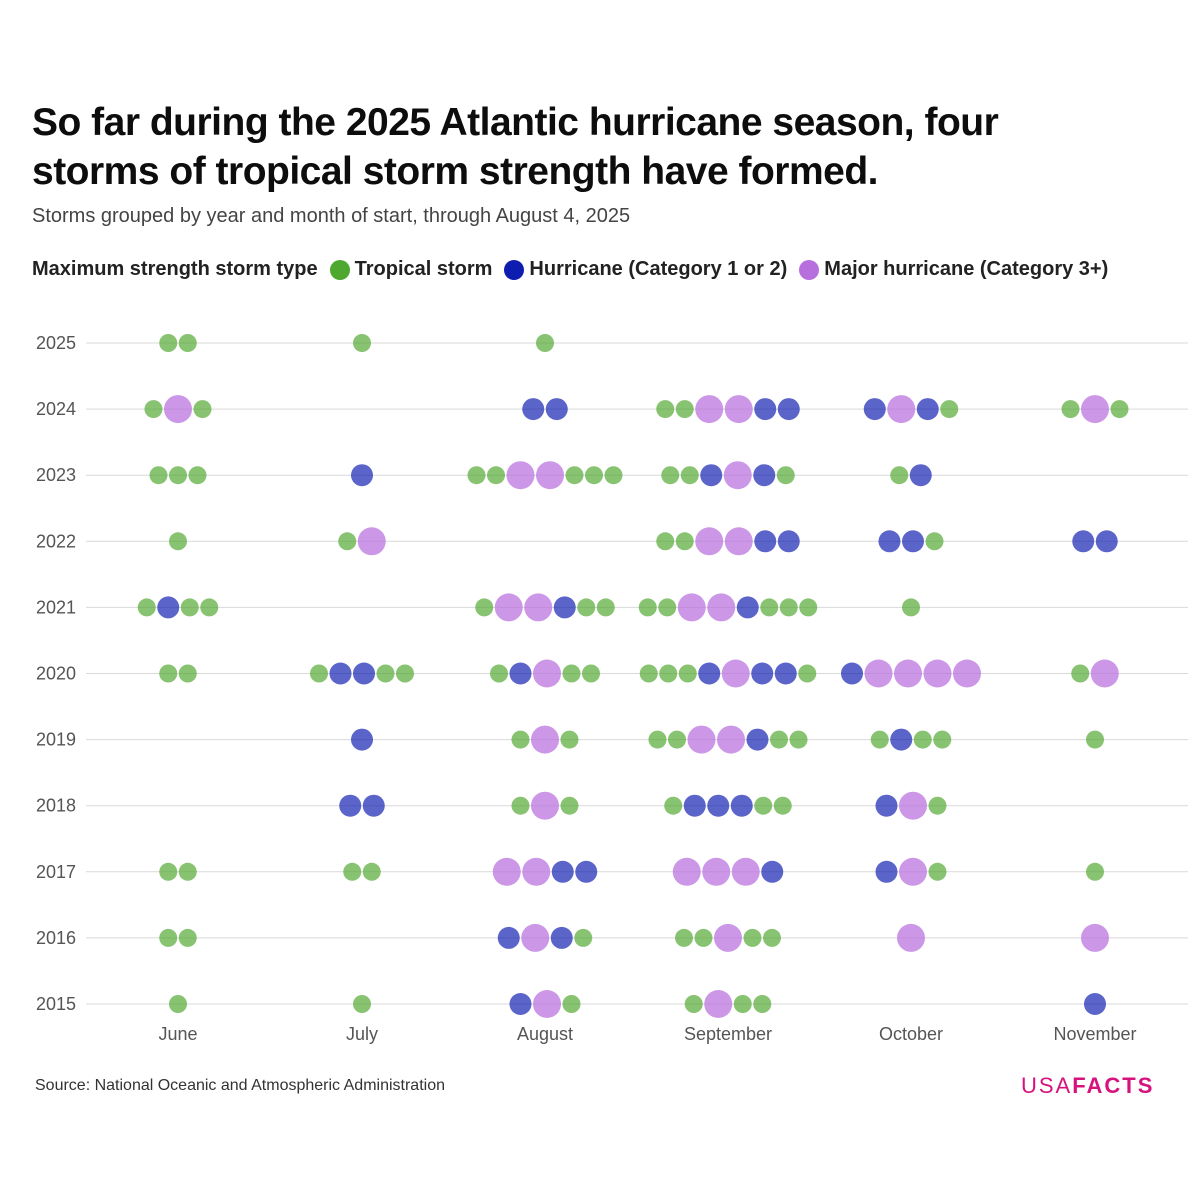  What do you see at coordinates (545, 1034) in the screenshot?
I see `x-tick-label-august: August` at bounding box center [545, 1034].